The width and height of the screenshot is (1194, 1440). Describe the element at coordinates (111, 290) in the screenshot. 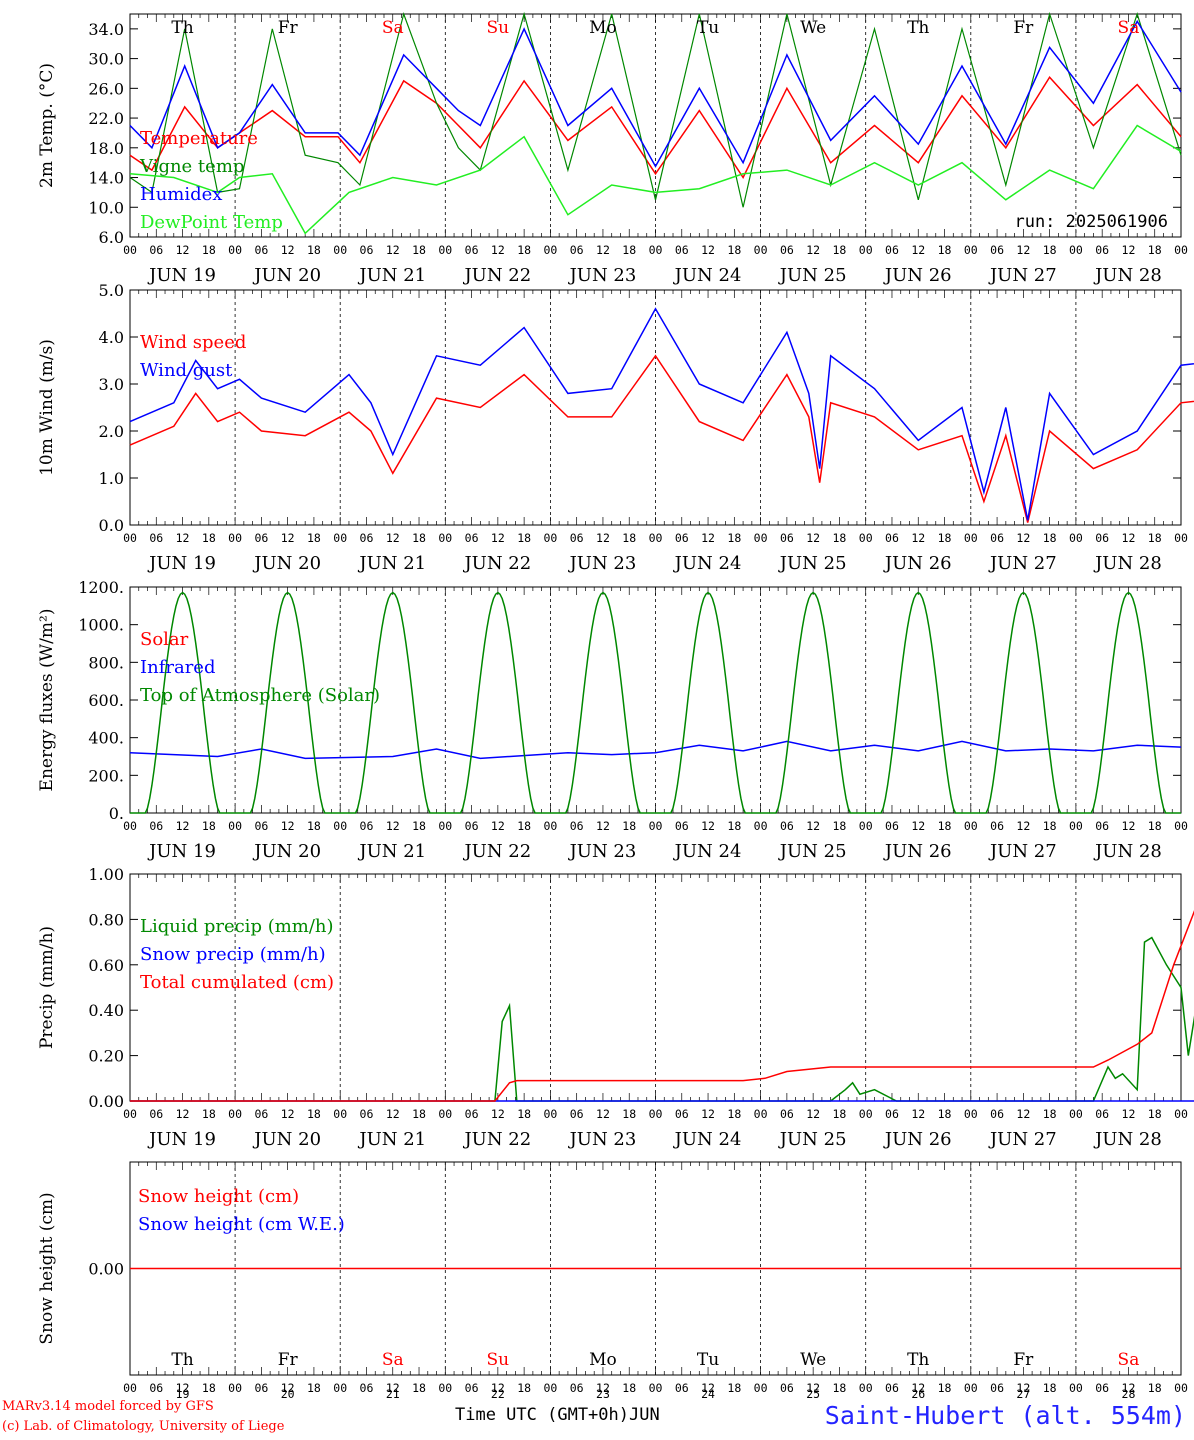

I see `y-tick-label: 5.0` at that location.